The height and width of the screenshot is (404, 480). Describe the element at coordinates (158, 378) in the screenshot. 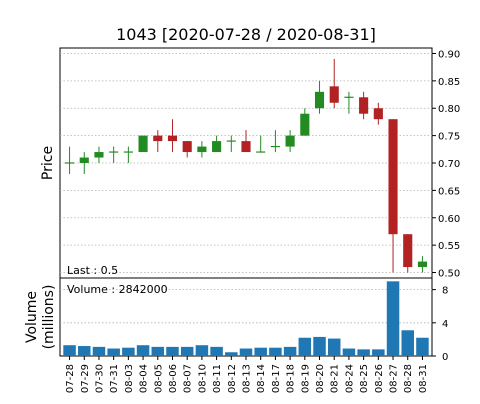

I see `date-tick-label: 08-05` at that location.